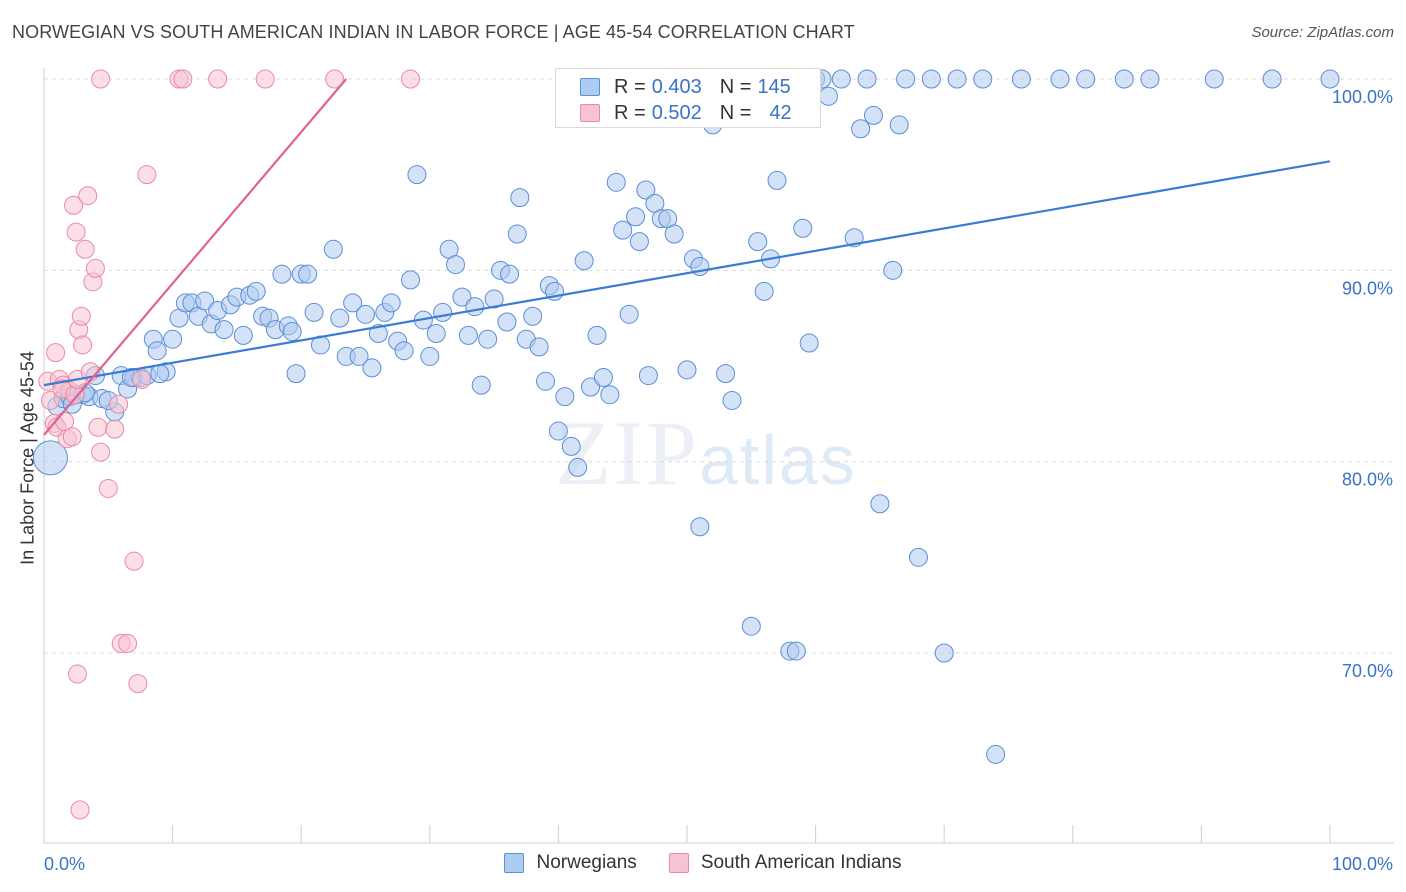  I want to click on legend-swatch-pink, so click(590, 113).